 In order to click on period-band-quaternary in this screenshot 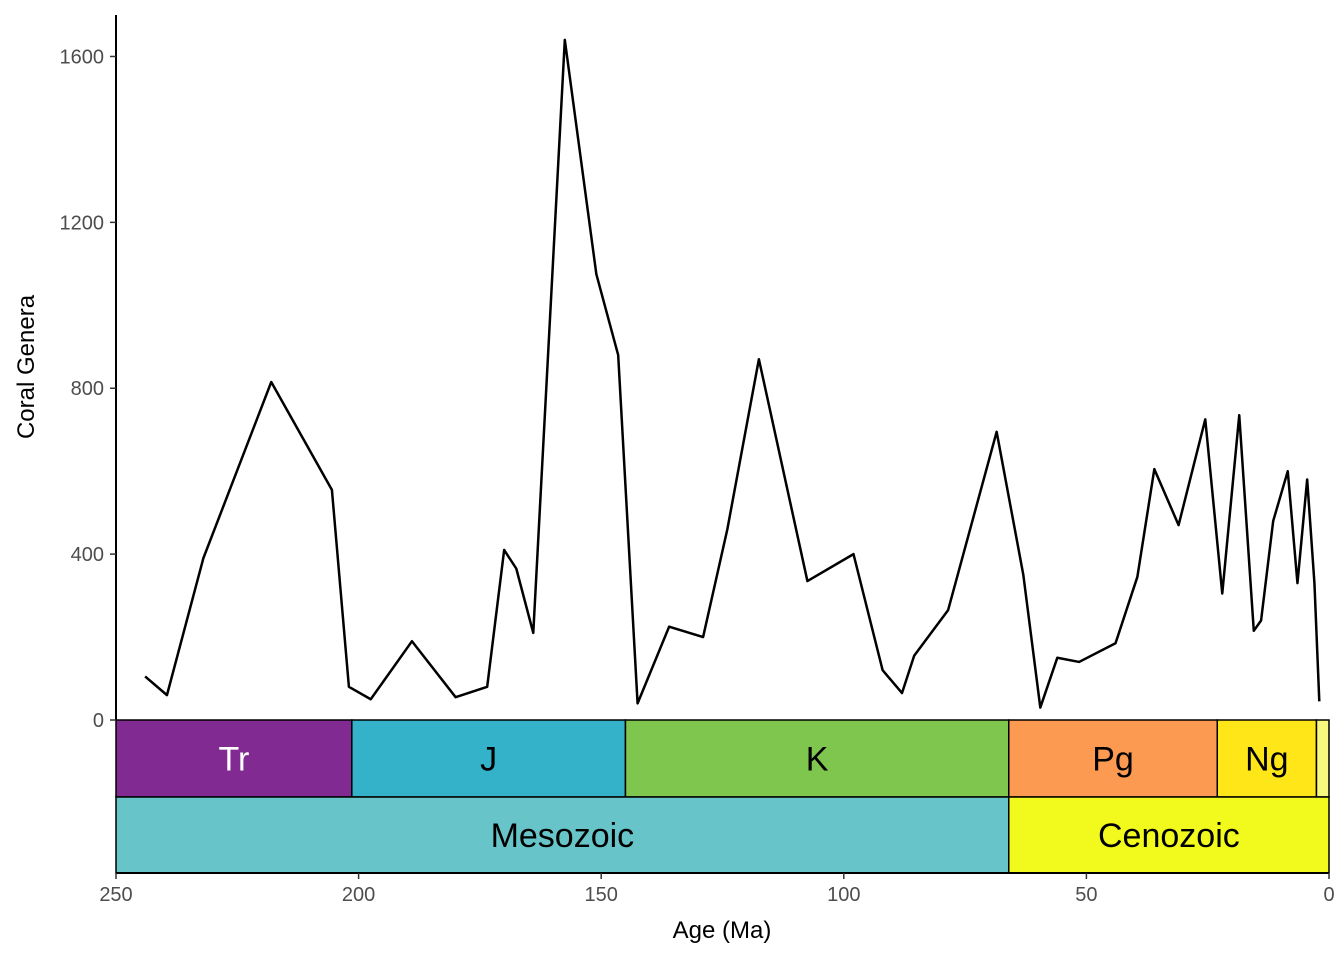, I will do `click(1322, 758)`.